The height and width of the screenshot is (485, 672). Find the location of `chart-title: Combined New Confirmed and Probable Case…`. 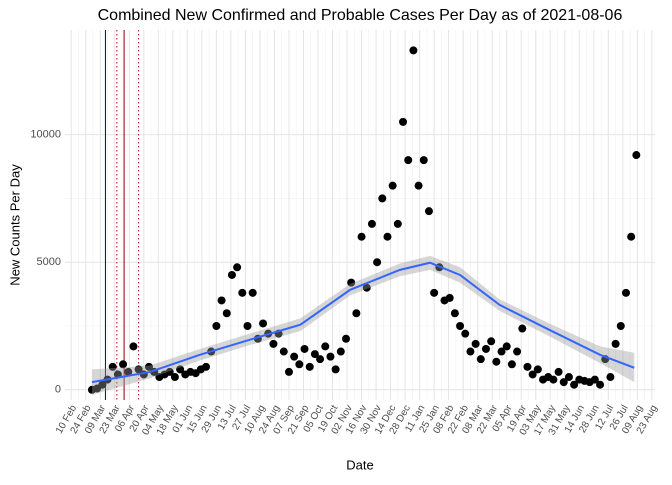

chart-title: Combined New Confirmed and Probable Case… is located at coordinates (360, 15).